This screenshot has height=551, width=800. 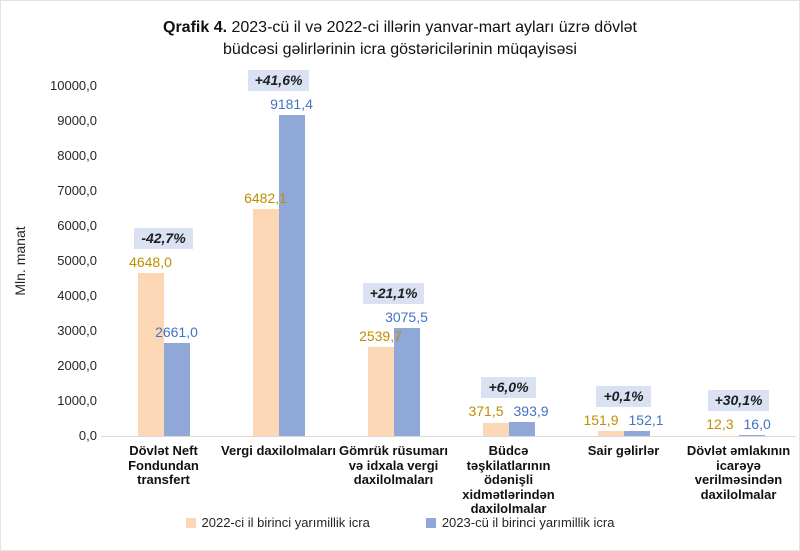 I want to click on legend-label: 2022-ci il birinci yarımillik icra, so click(x=285, y=522).